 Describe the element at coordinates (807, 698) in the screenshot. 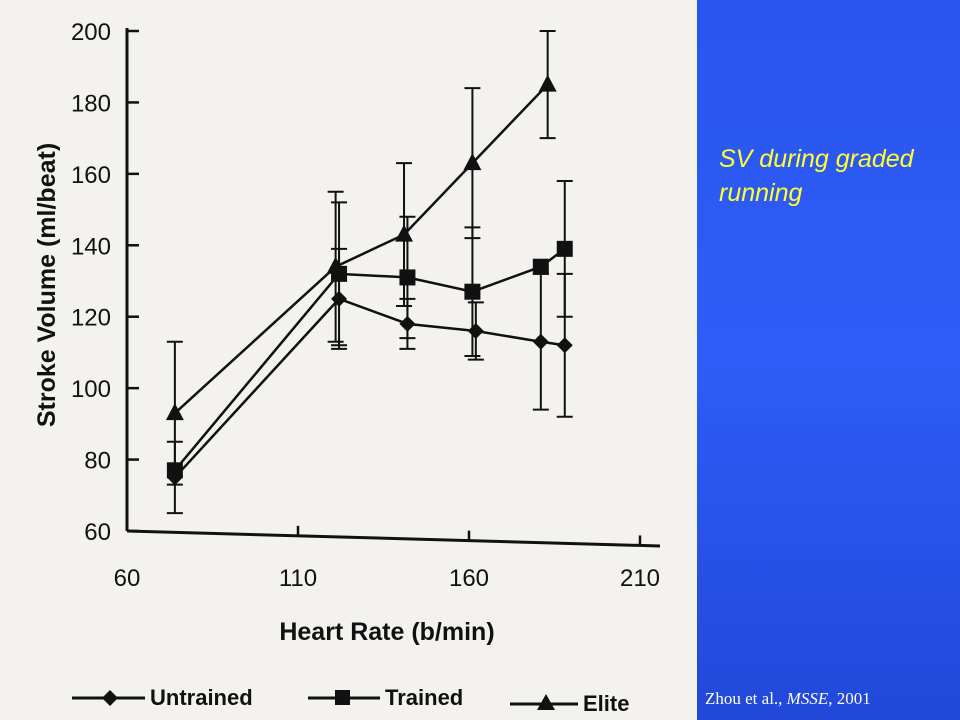

I see `citation-journal: MSSE` at that location.